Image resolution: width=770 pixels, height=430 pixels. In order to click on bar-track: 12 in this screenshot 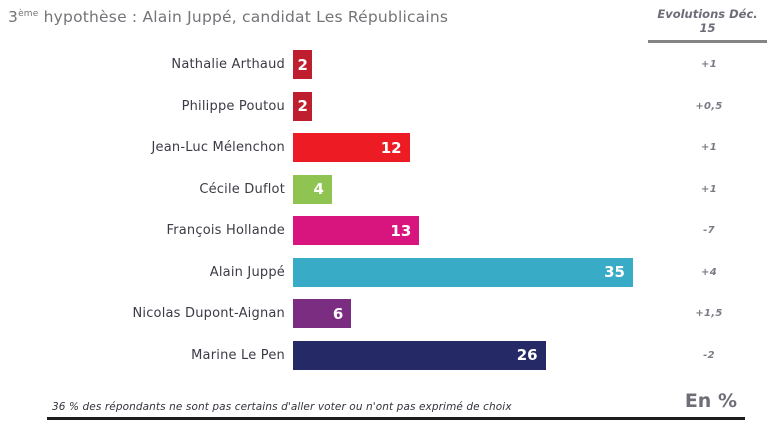, I will do `click(470, 148)`.